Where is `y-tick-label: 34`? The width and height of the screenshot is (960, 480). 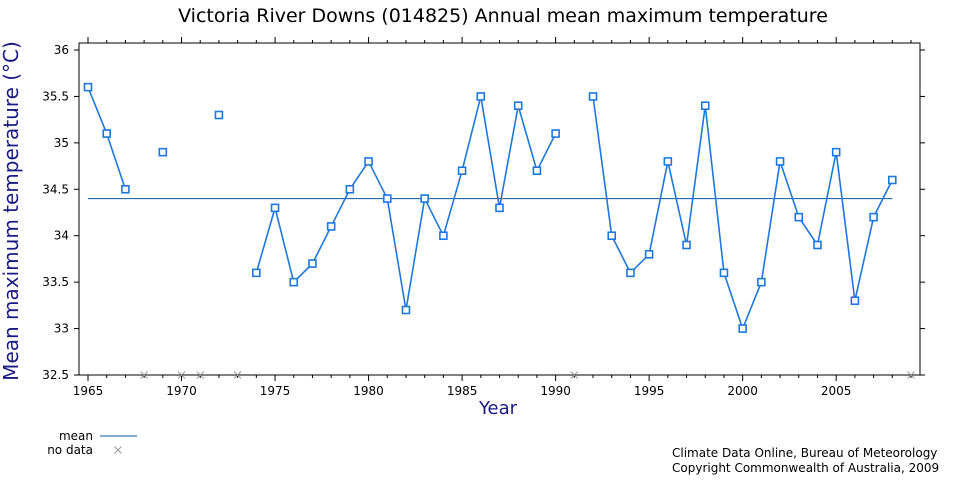
y-tick-label: 34 is located at coordinates (61, 236).